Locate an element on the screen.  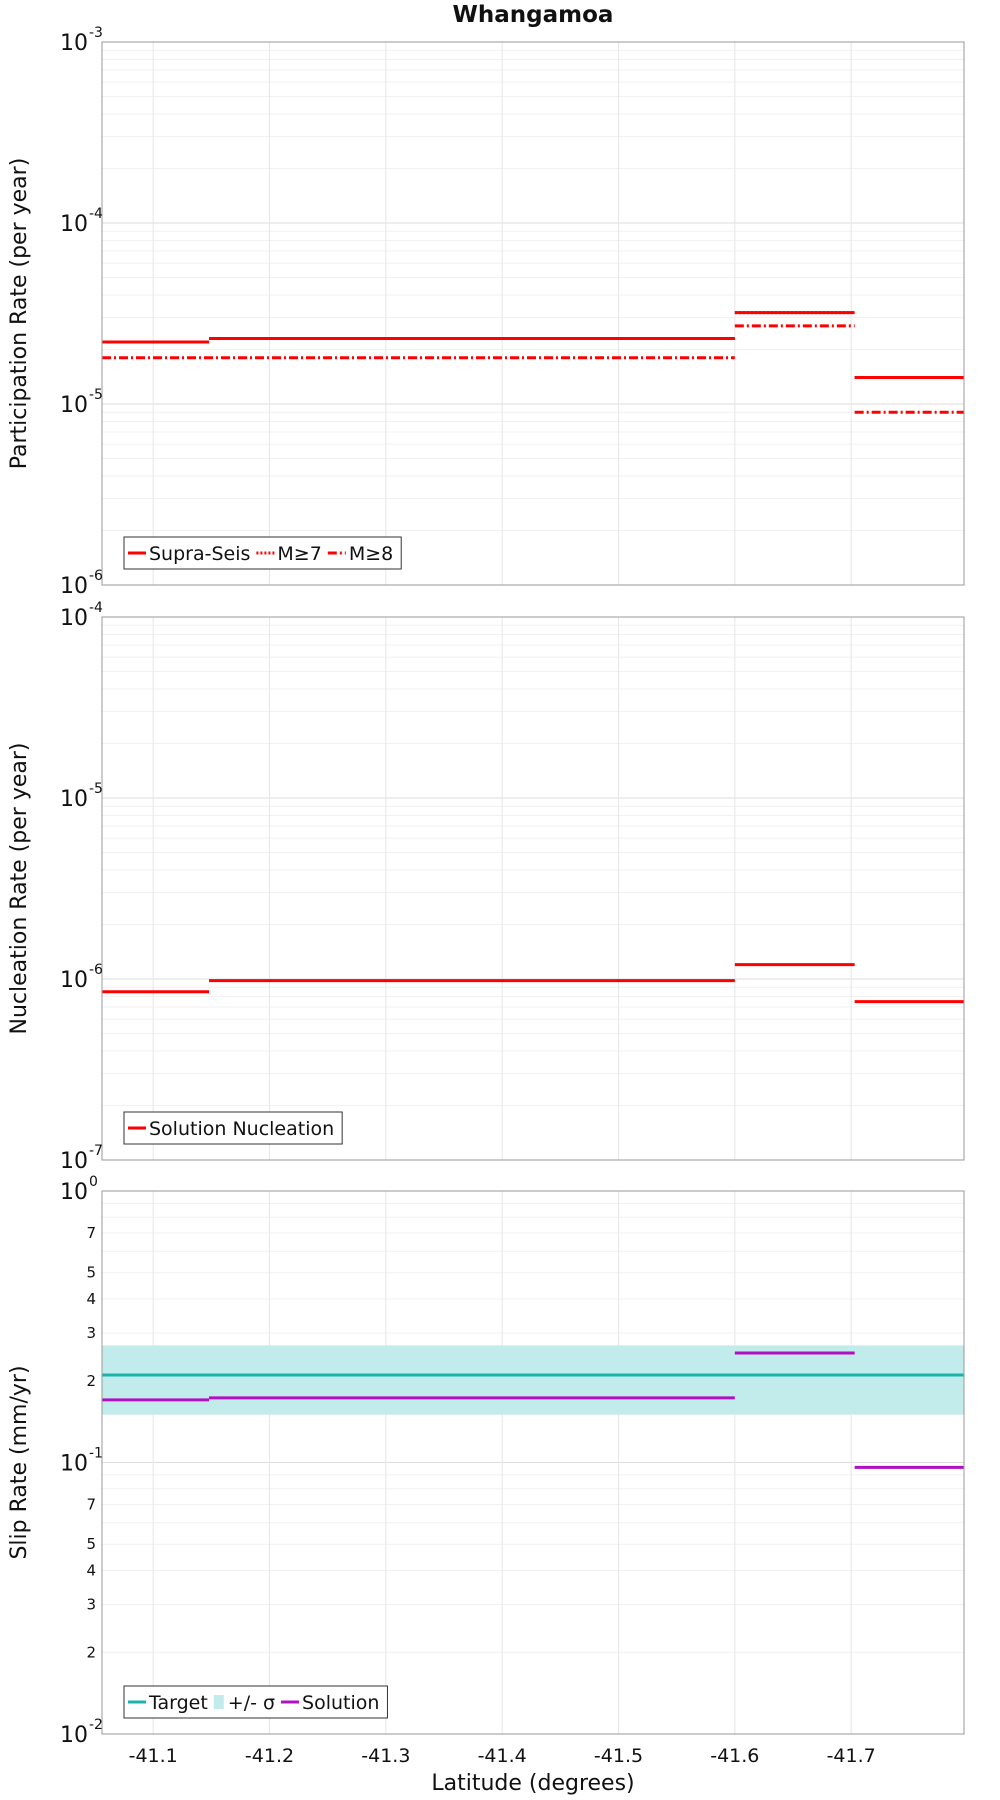
y-tick-label: 10 -2 is located at coordinates (81, 1732).